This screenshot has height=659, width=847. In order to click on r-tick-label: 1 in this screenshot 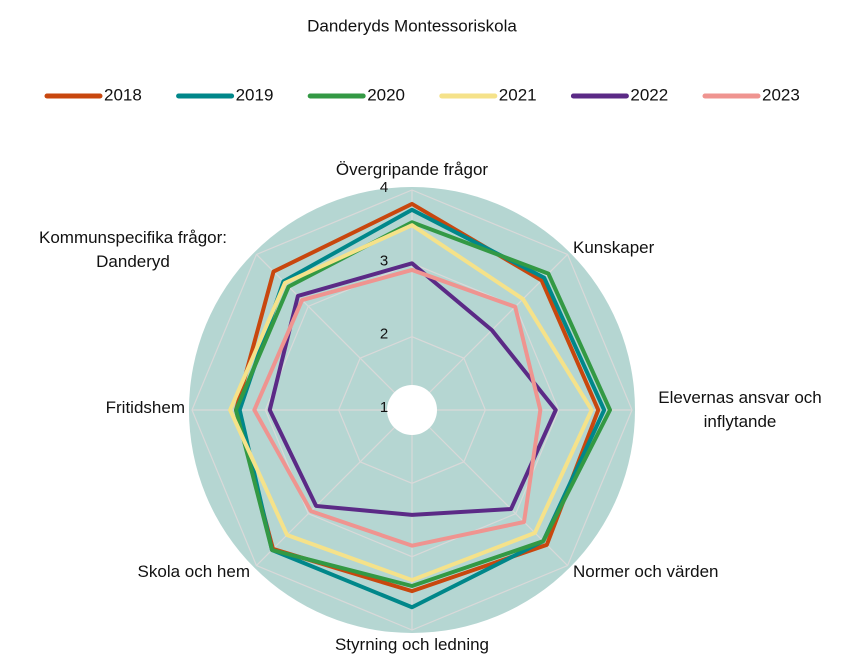, I will do `click(384, 407)`.